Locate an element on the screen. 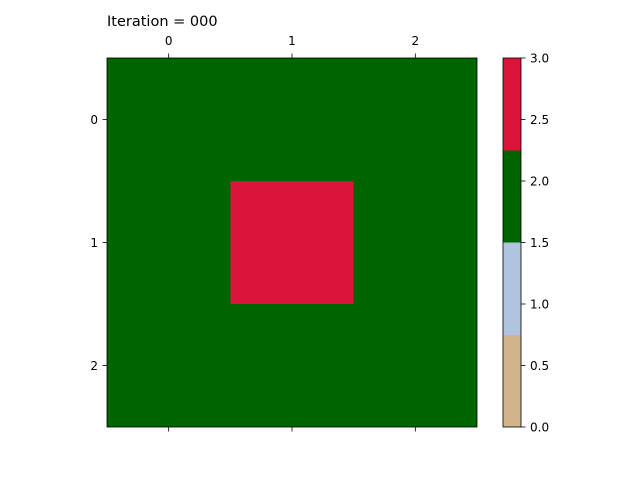 The height and width of the screenshot is (485, 640). colorbar-tick-label: 2.5 is located at coordinates (539, 120).